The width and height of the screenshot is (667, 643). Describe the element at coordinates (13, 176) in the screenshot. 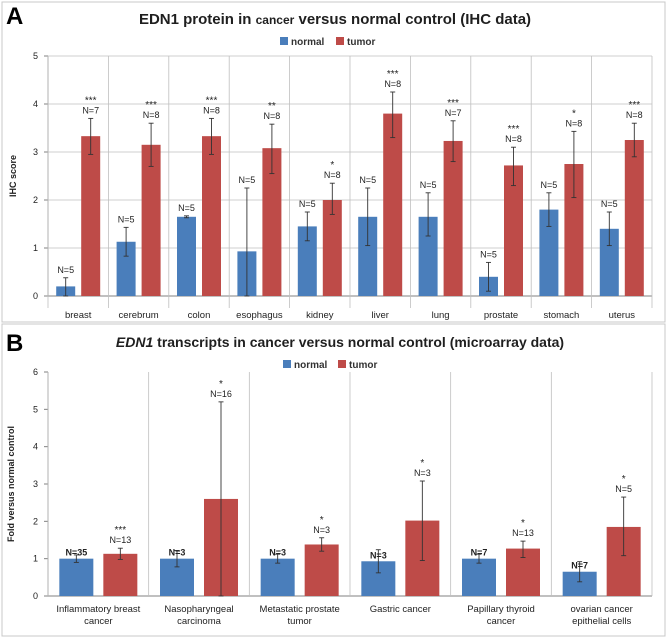

I see `chart-a-y-axis-label: IHC score` at that location.